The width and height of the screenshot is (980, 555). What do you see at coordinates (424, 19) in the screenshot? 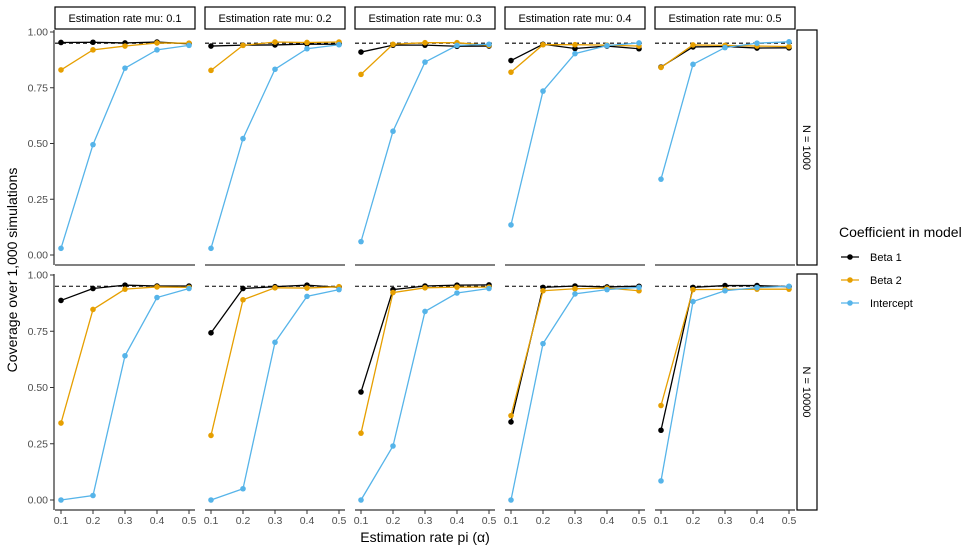
I see `facet-strip-label: Estimation rate mu: 0.3` at bounding box center [424, 19].